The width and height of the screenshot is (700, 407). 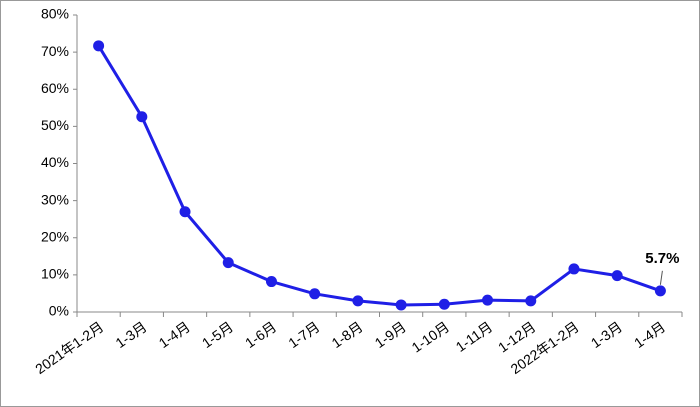 What do you see at coordinates (55, 199) in the screenshot?
I see `y-tick-label: 30%` at bounding box center [55, 199].